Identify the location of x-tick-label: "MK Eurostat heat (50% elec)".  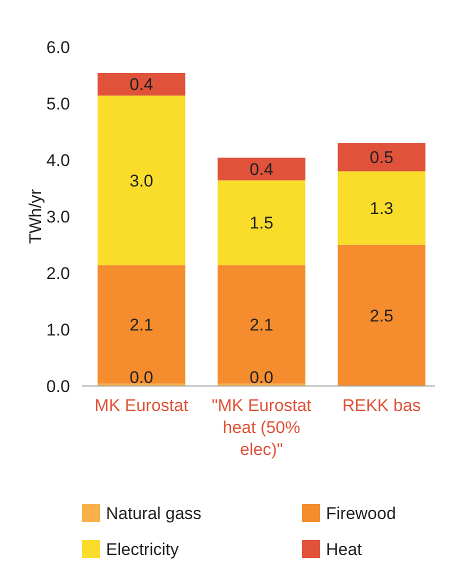
(262, 427).